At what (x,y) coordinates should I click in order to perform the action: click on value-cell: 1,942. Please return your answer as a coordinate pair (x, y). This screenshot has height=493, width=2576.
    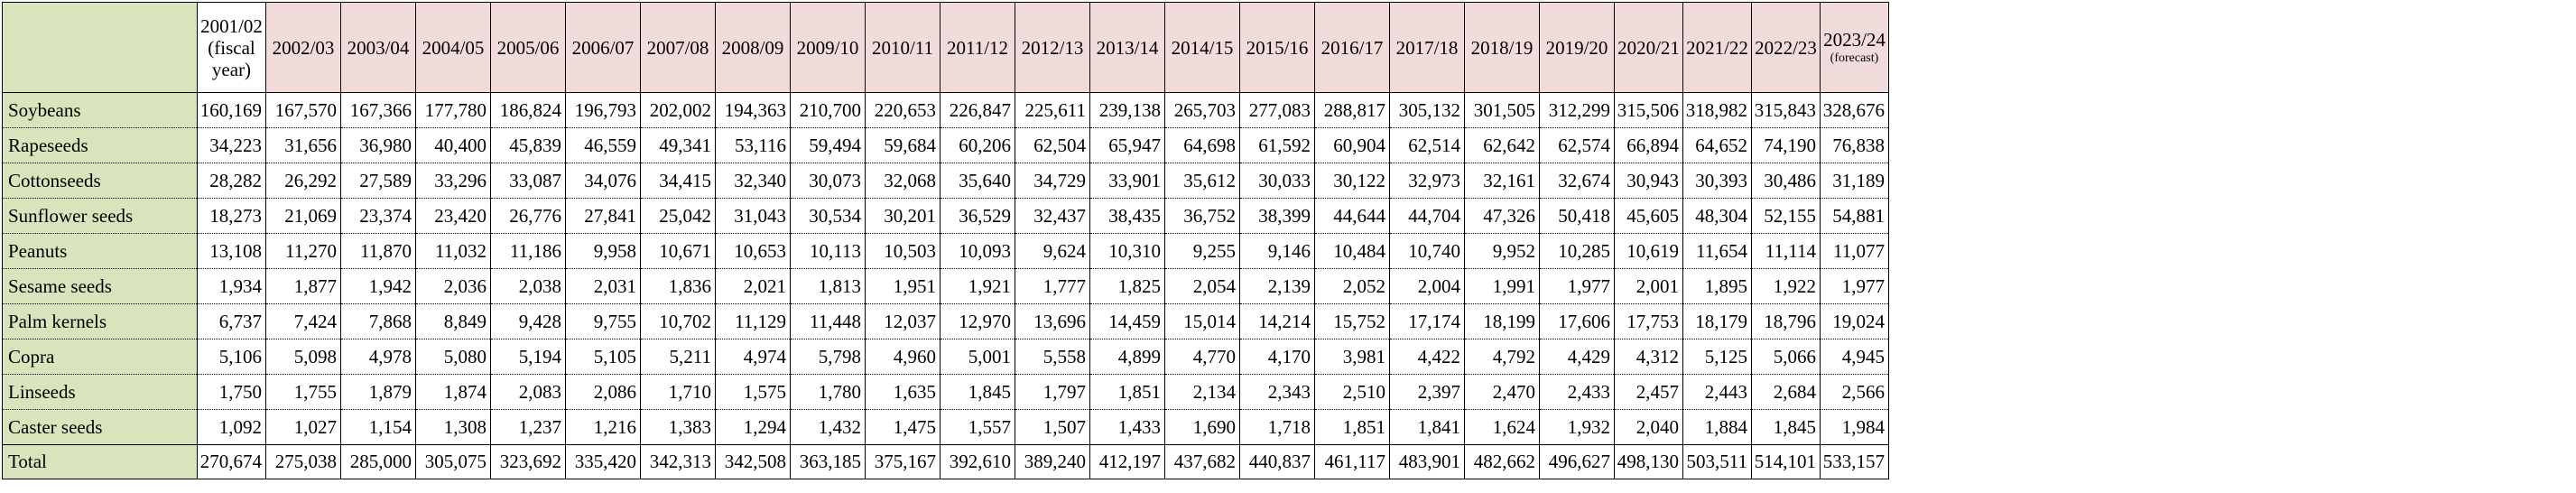
    Looking at the image, I should click on (378, 286).